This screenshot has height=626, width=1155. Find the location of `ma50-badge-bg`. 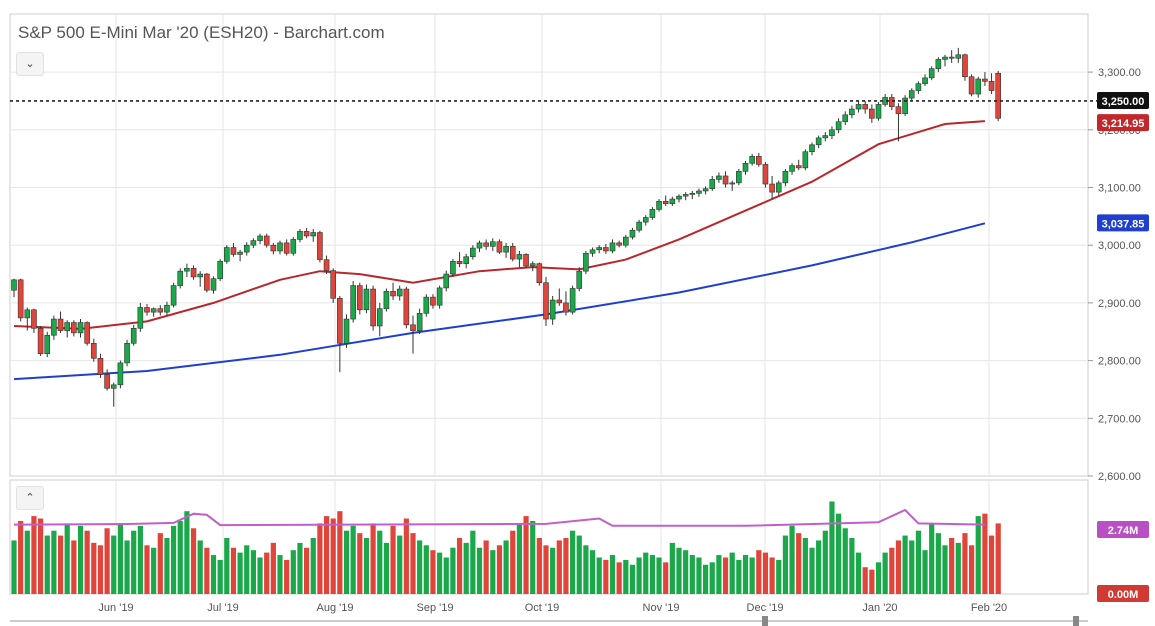

ma50-badge-bg is located at coordinates (1123, 123).